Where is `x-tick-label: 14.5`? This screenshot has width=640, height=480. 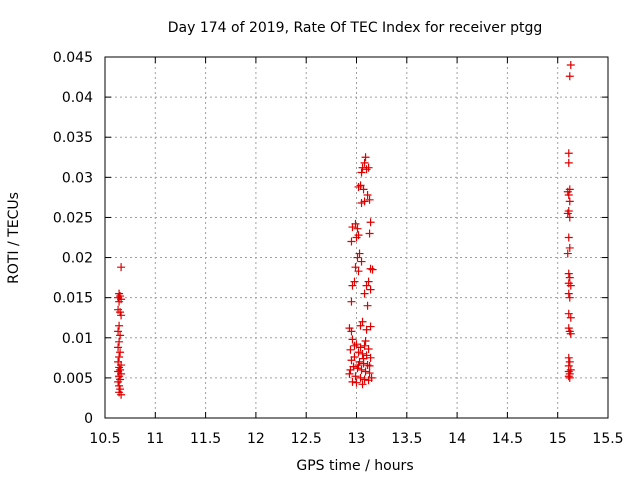
x-tick-label: 14.5 is located at coordinates (507, 439).